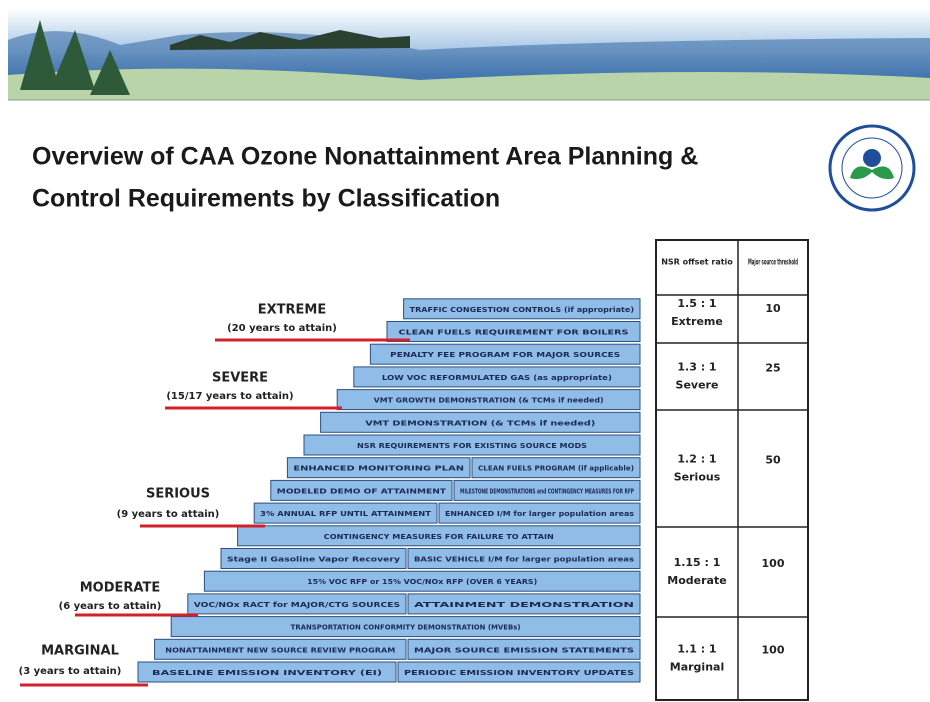  I want to click on class-label: Severe, so click(697, 385).